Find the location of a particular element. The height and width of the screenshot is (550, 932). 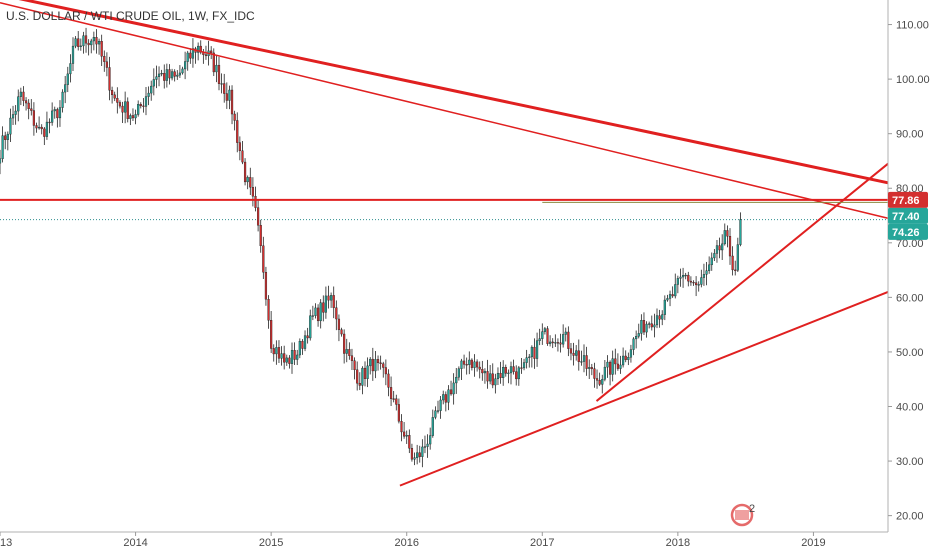

x-tick-label: 2013 is located at coordinates (6, 543).